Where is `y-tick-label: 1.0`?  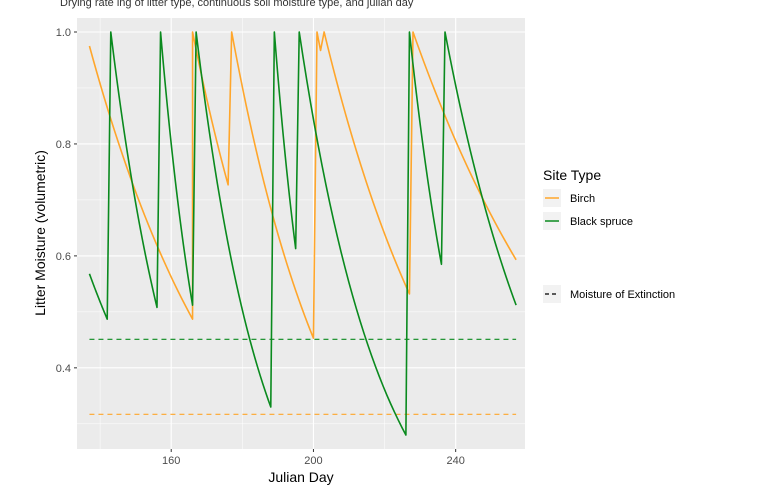
y-tick-label: 1.0 is located at coordinates (63, 33).